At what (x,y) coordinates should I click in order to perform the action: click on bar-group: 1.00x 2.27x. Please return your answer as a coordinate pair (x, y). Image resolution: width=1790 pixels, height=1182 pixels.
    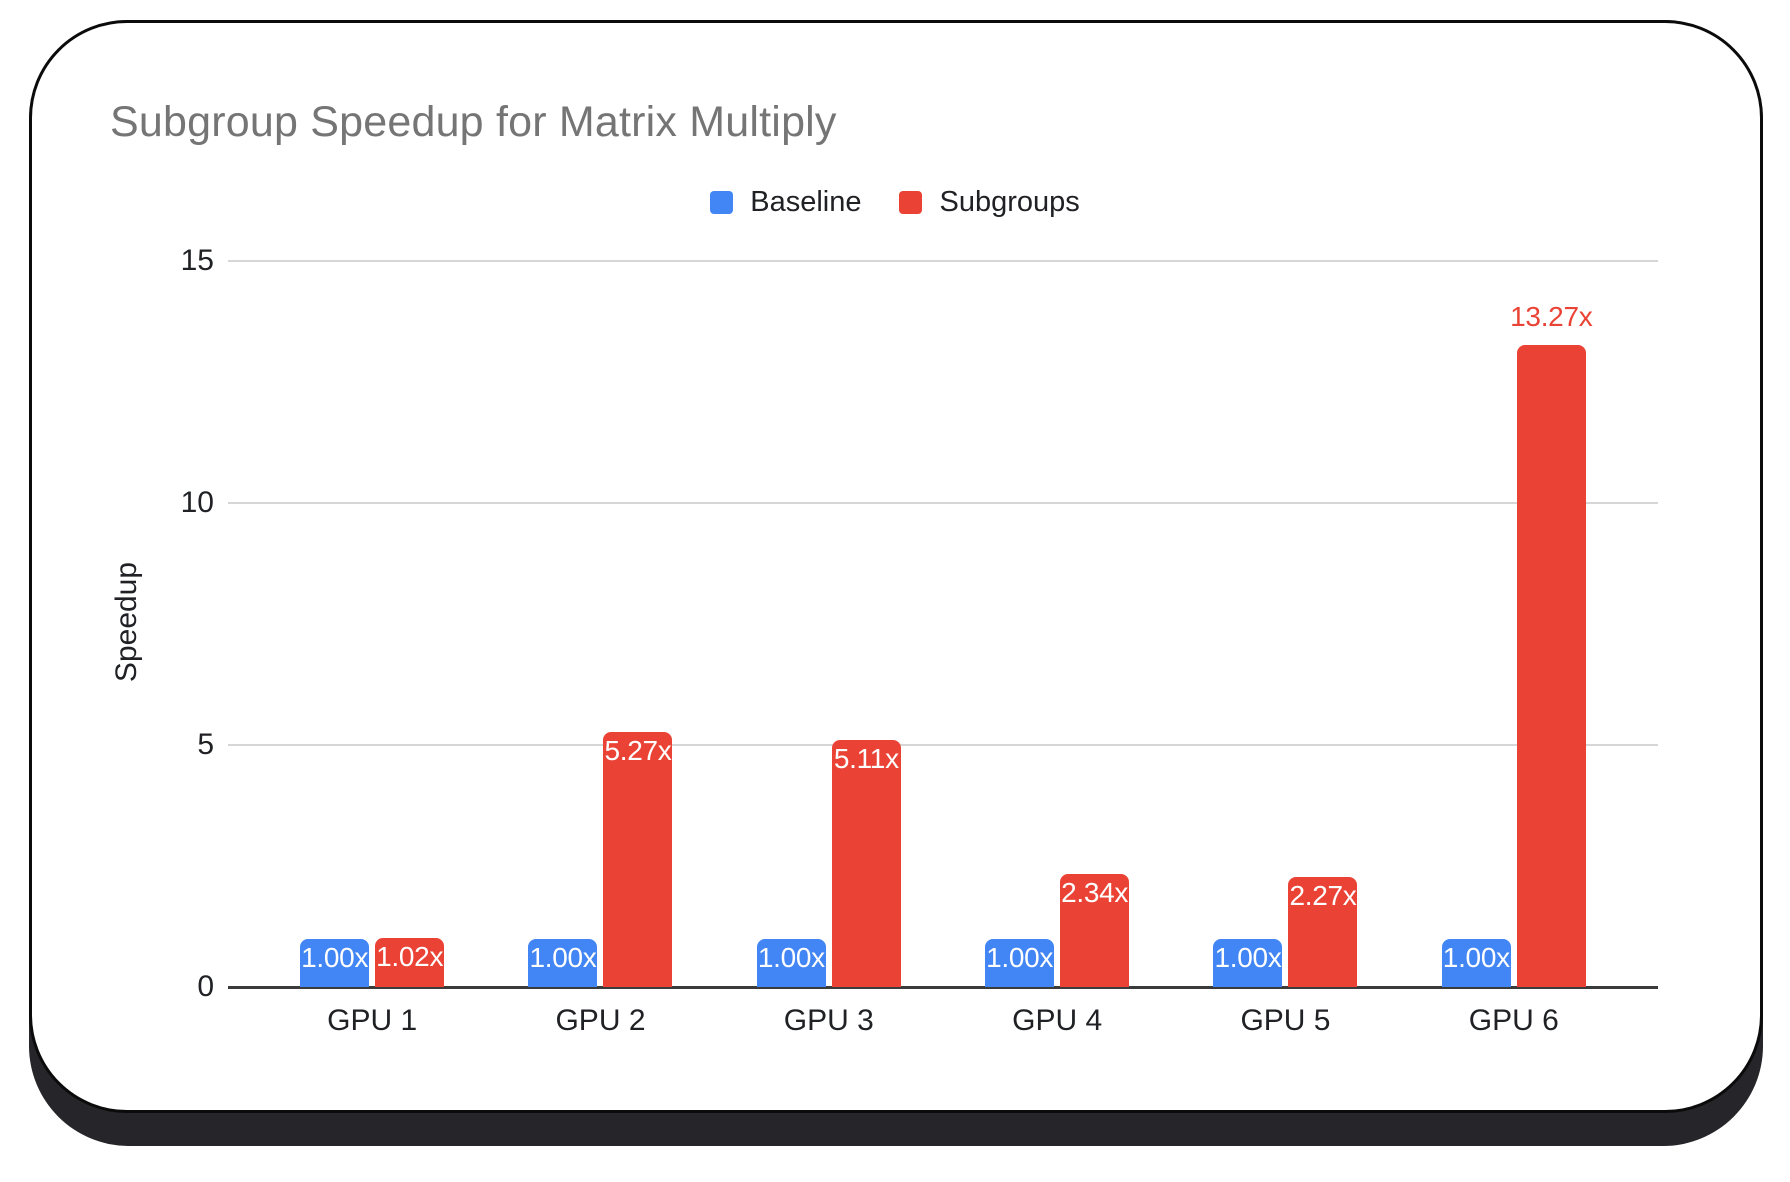
    Looking at the image, I should click on (1285, 624).